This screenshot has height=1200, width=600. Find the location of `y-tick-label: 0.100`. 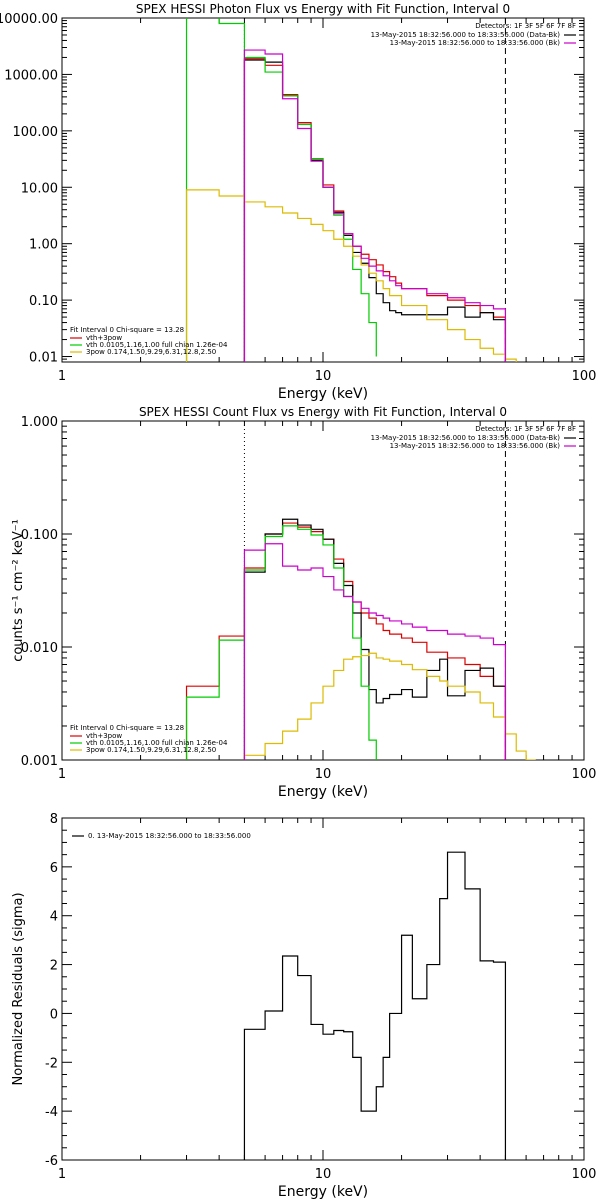

y-tick-label: 0.100 is located at coordinates (39, 535).